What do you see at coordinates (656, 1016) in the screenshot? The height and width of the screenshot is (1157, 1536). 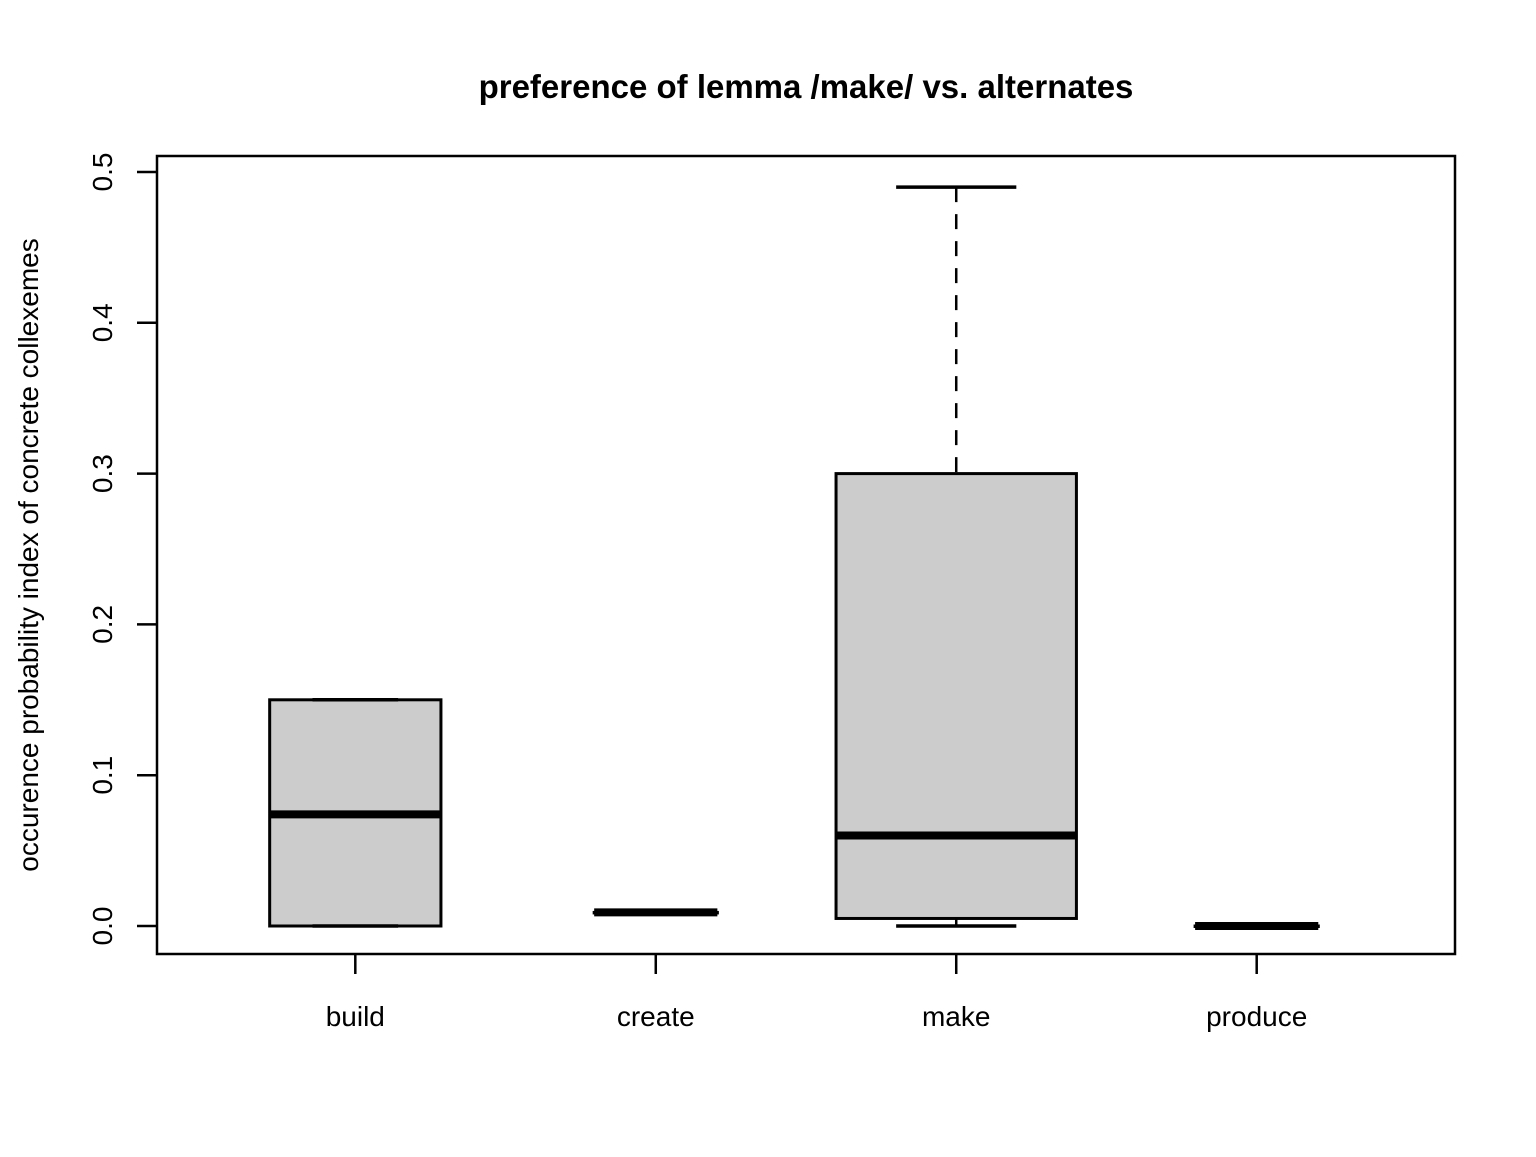 I see `x-tick-label-create: create` at bounding box center [656, 1016].